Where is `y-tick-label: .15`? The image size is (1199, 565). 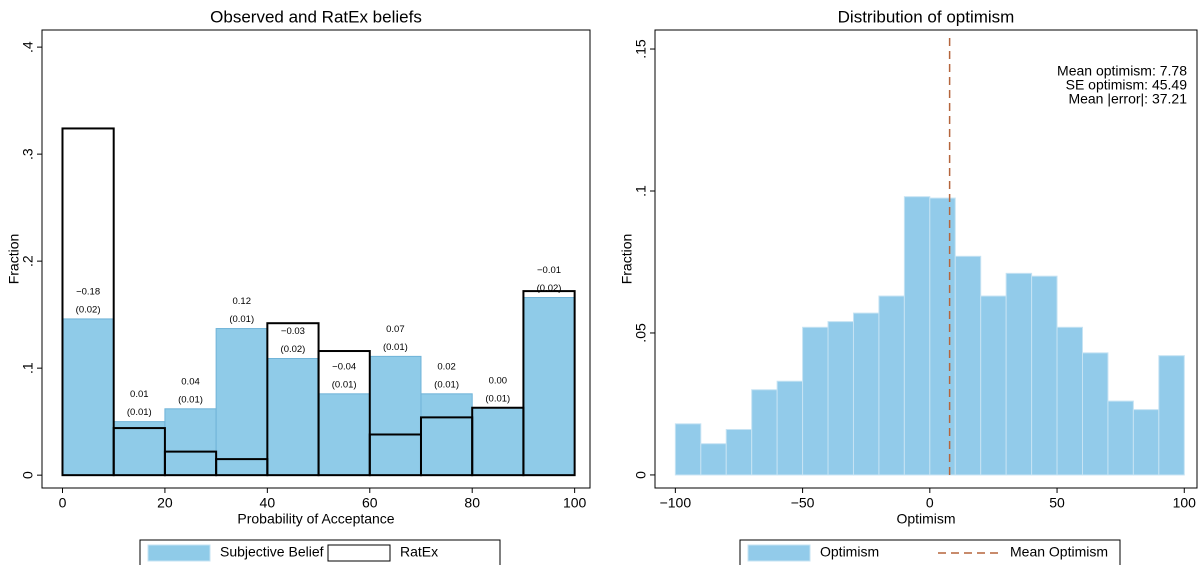 y-tick-label: .15 is located at coordinates (641, 49).